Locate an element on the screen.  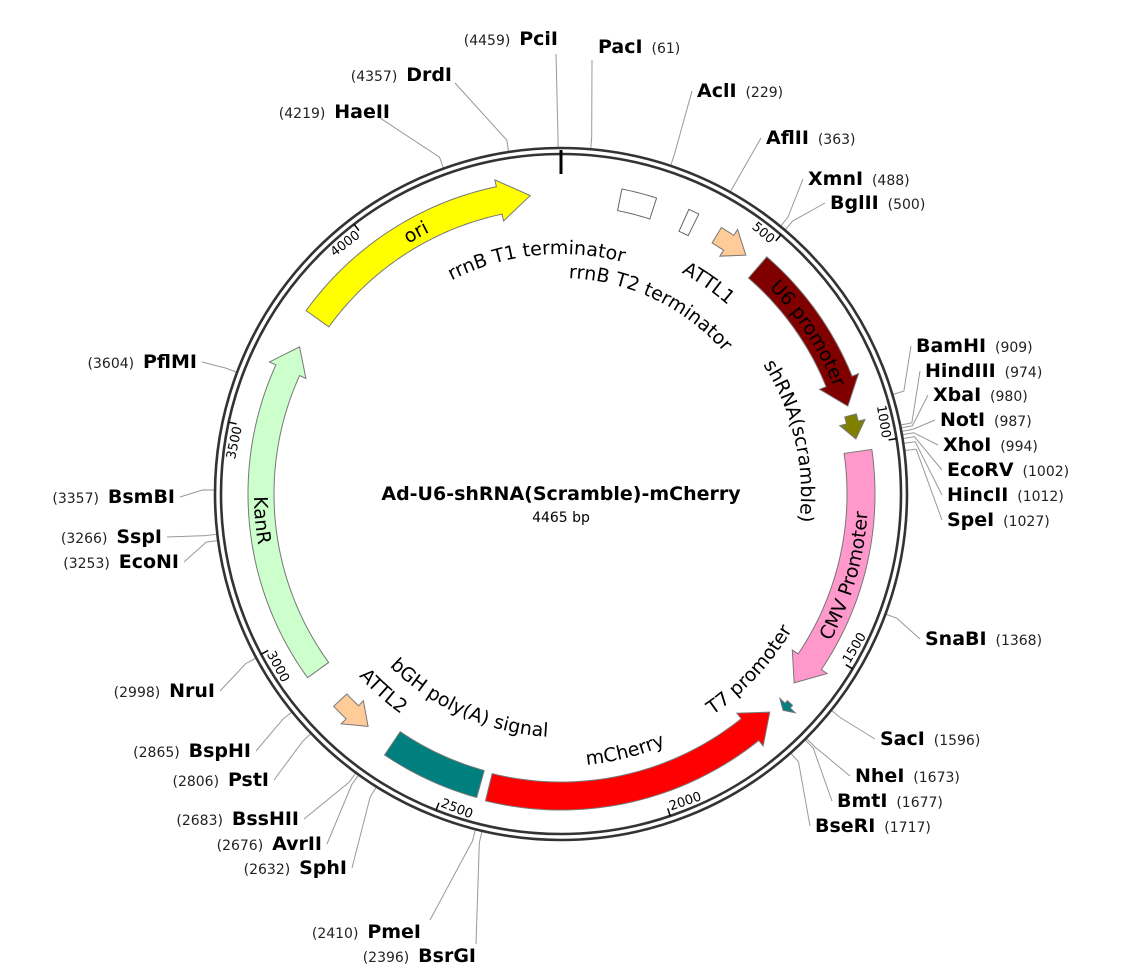
site-name: BamHI is located at coordinates (951, 346).